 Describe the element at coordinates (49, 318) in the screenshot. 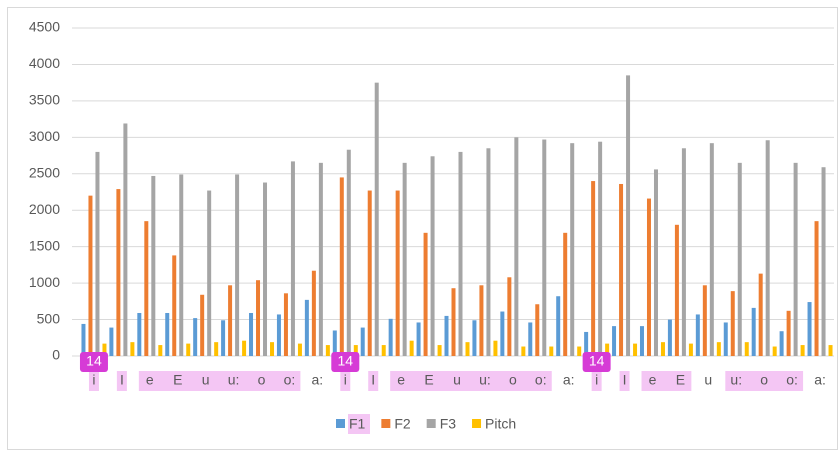

I see `y-tick-label: 500` at that location.